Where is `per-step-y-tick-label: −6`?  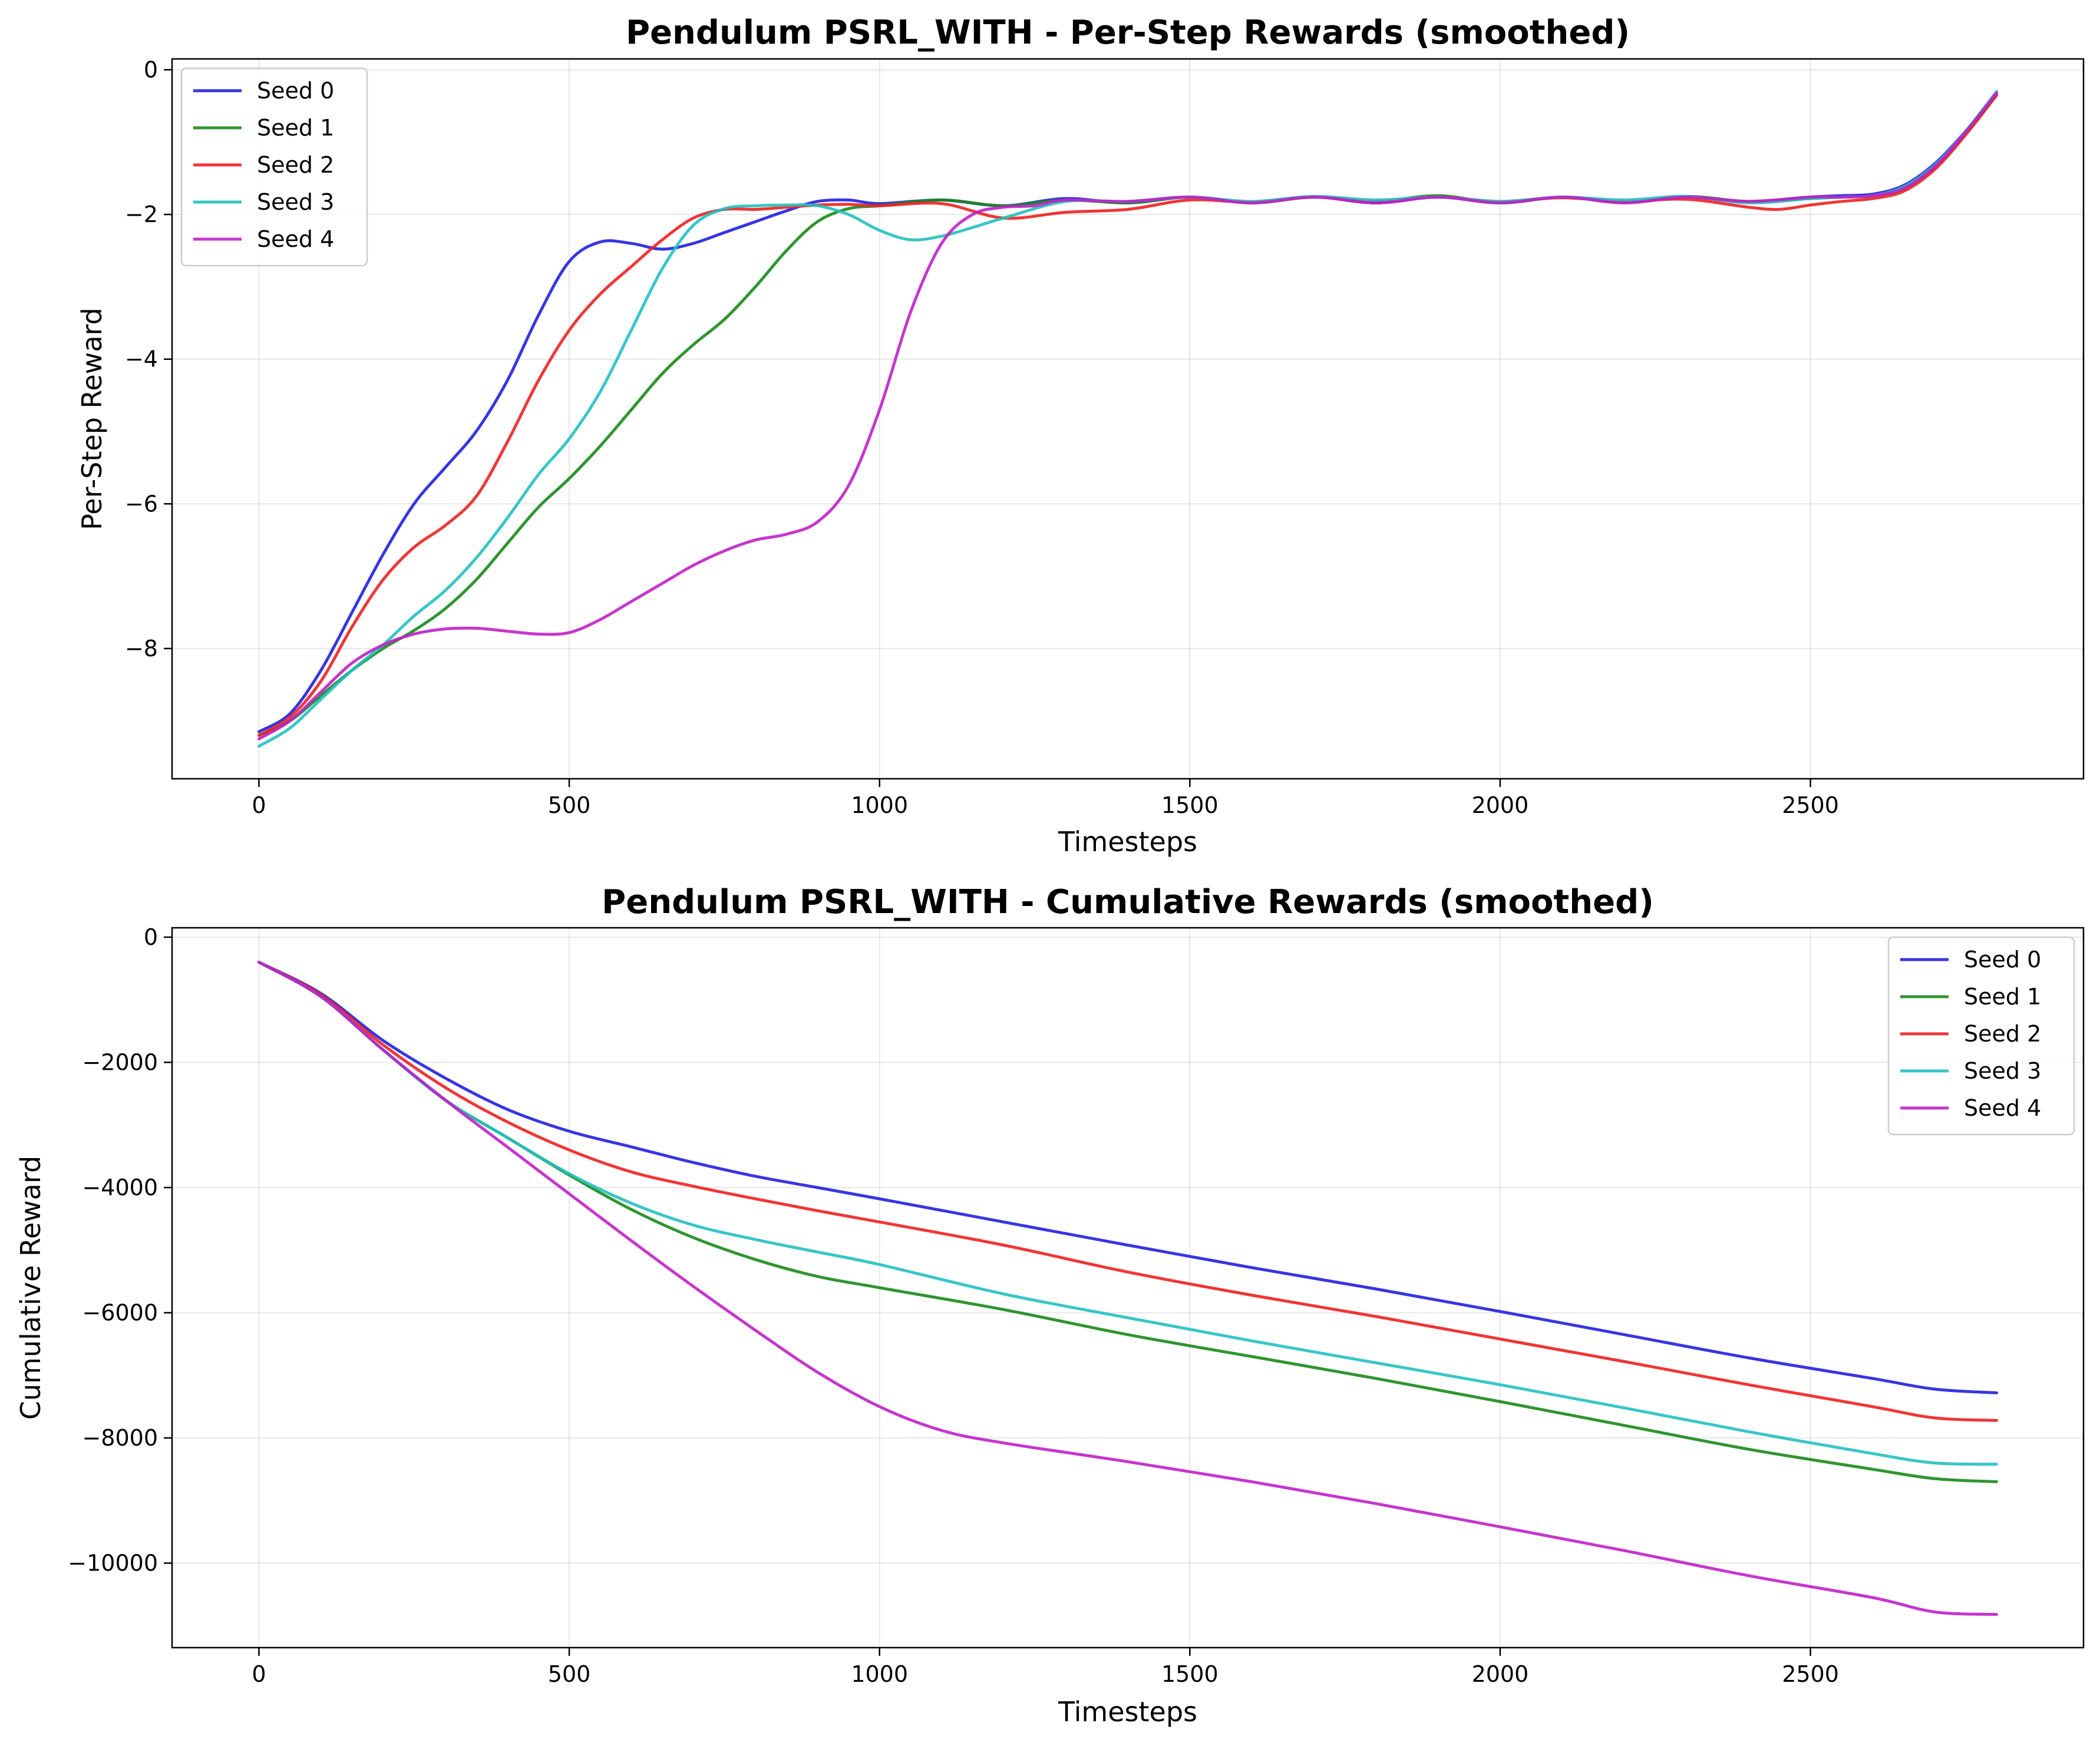
per-step-y-tick-label: −6 is located at coordinates (141, 504).